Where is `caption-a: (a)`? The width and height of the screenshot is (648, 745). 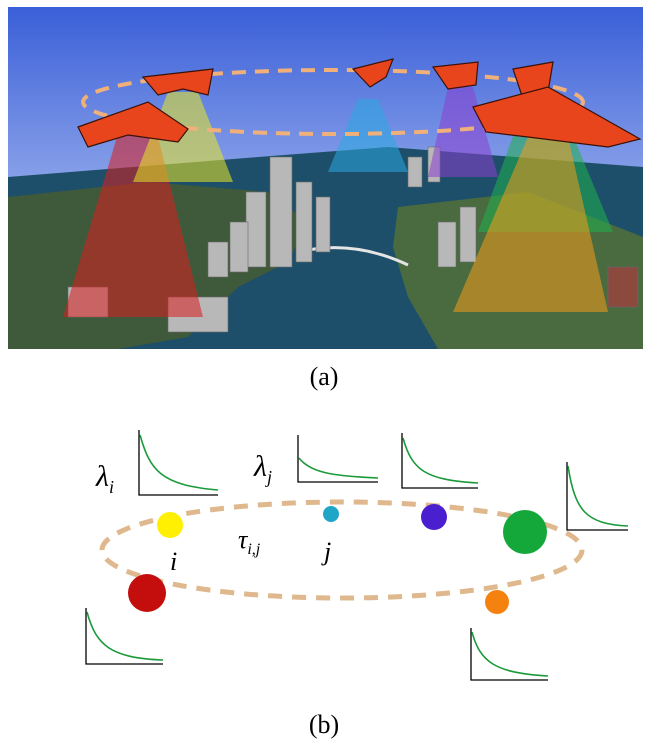 caption-a: (a) is located at coordinates (324, 376).